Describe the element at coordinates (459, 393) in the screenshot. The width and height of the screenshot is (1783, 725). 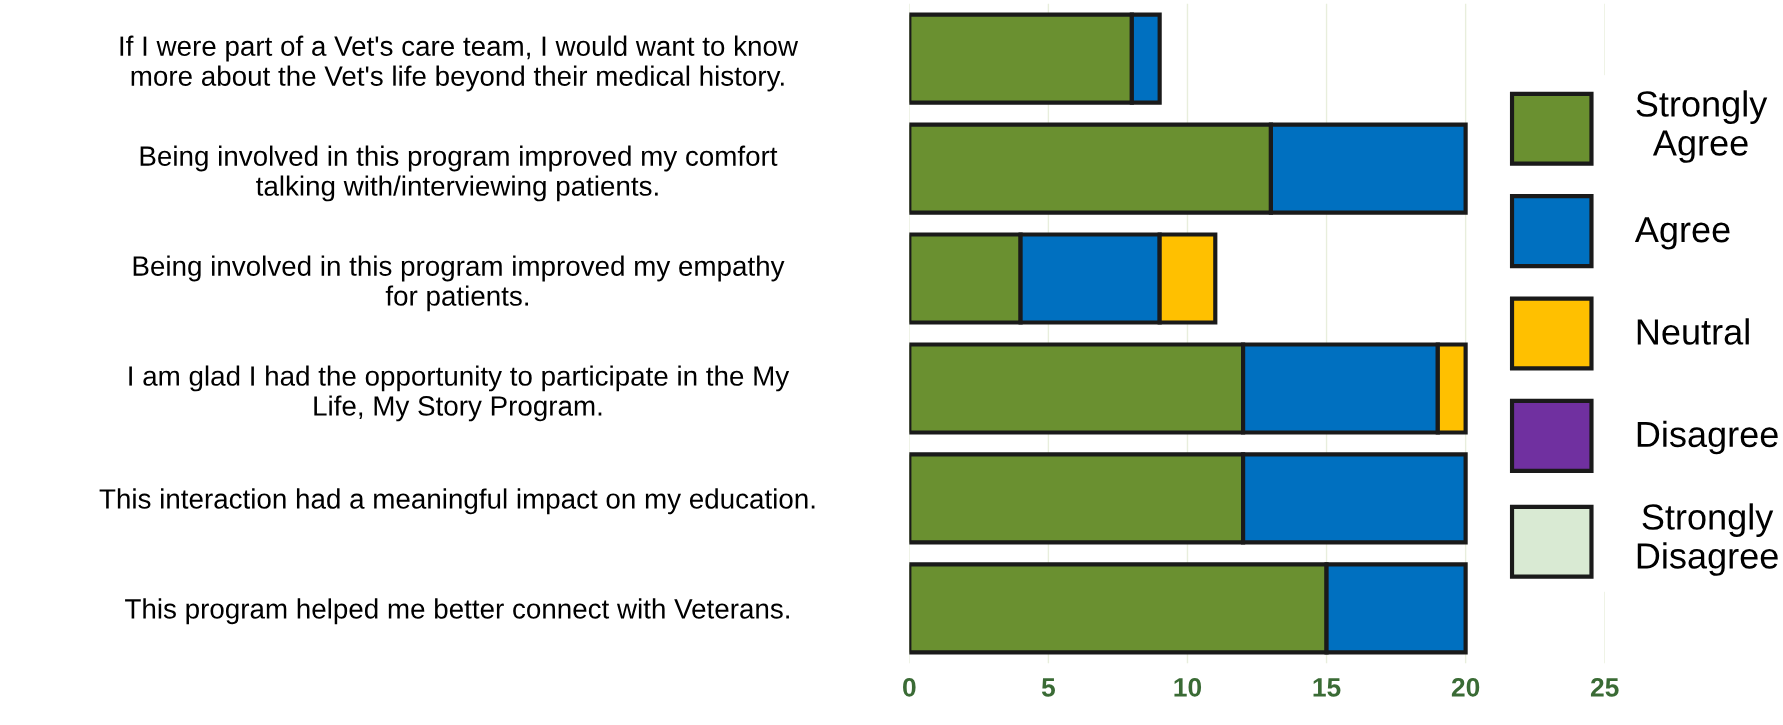
I see `y-tick-label: I am glad I had the opportunity to participate in the My Life, My Story Program.` at that location.